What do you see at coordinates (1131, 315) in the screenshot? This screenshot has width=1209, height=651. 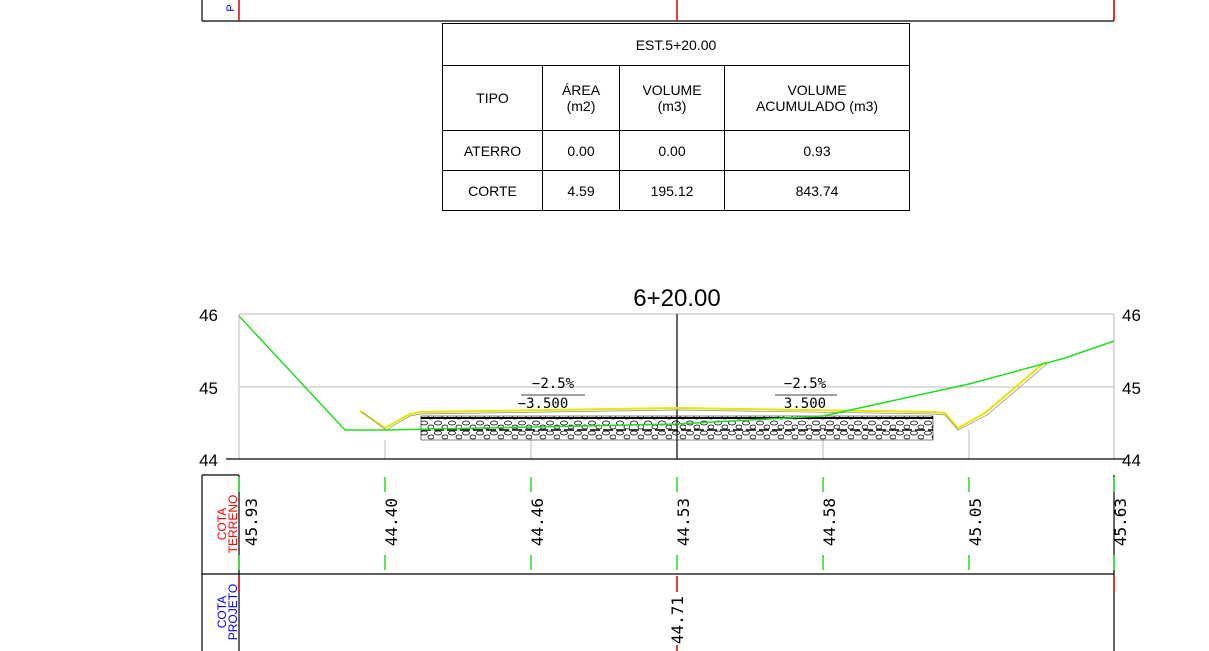 I see `y-tick-right-46: 46` at bounding box center [1131, 315].